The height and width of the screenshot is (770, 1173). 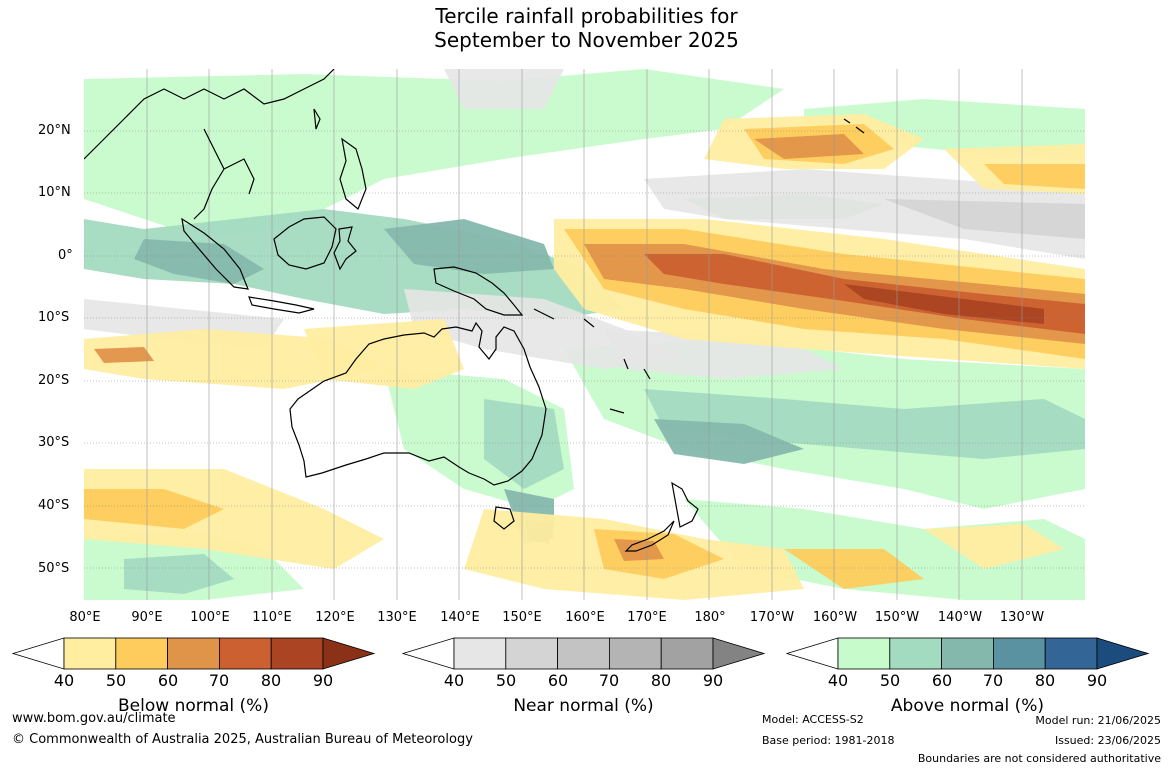 What do you see at coordinates (1123, 653) in the screenshot?
I see `above-colorbar-max-triangle` at bounding box center [1123, 653].